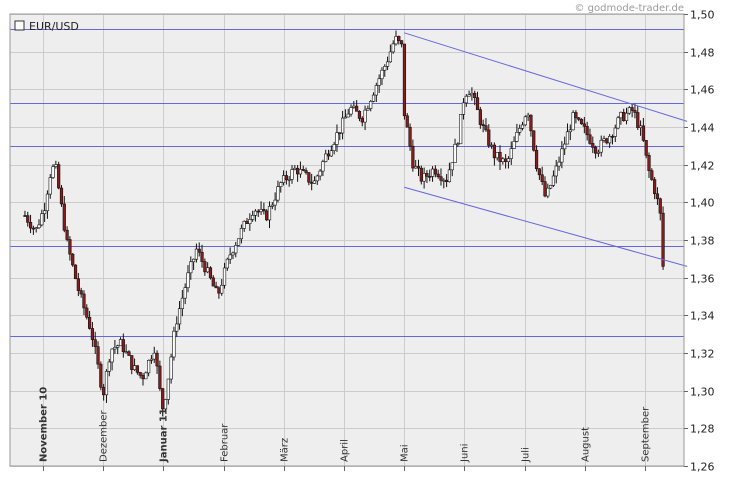 The height and width of the screenshot is (481, 730). I want to click on x-tick-label: Juli, so click(526, 455).